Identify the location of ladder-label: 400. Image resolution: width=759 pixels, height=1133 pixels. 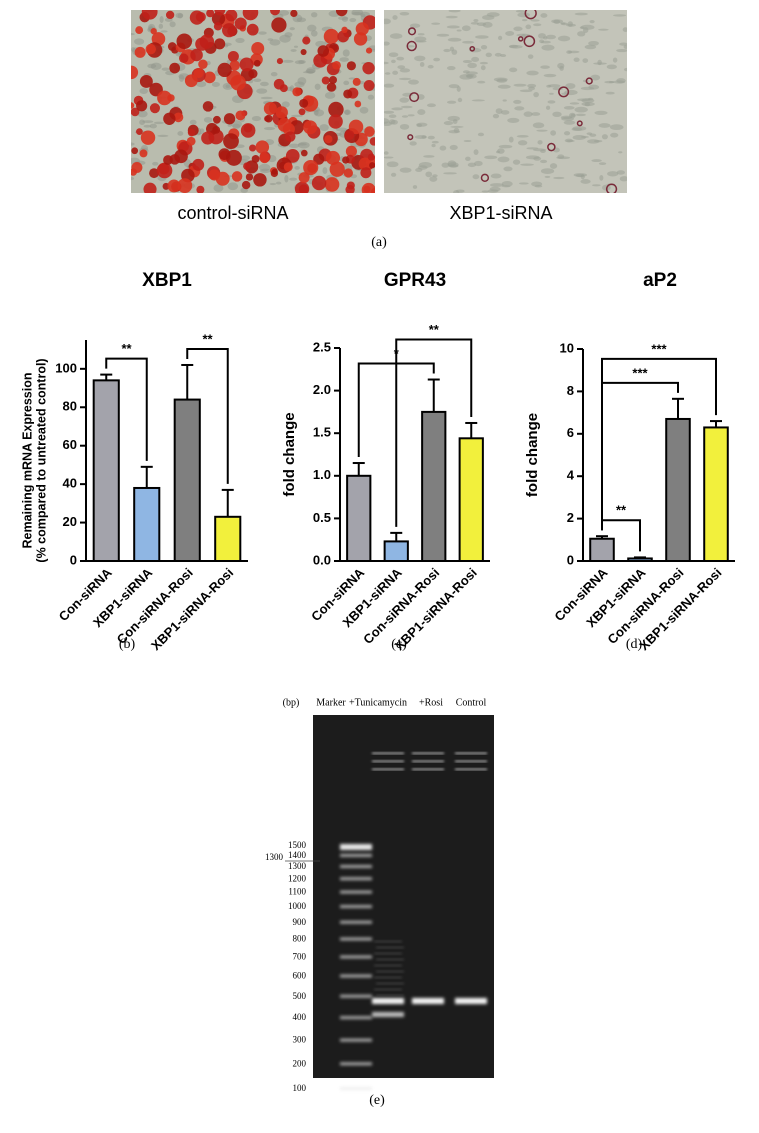
(300, 1017).